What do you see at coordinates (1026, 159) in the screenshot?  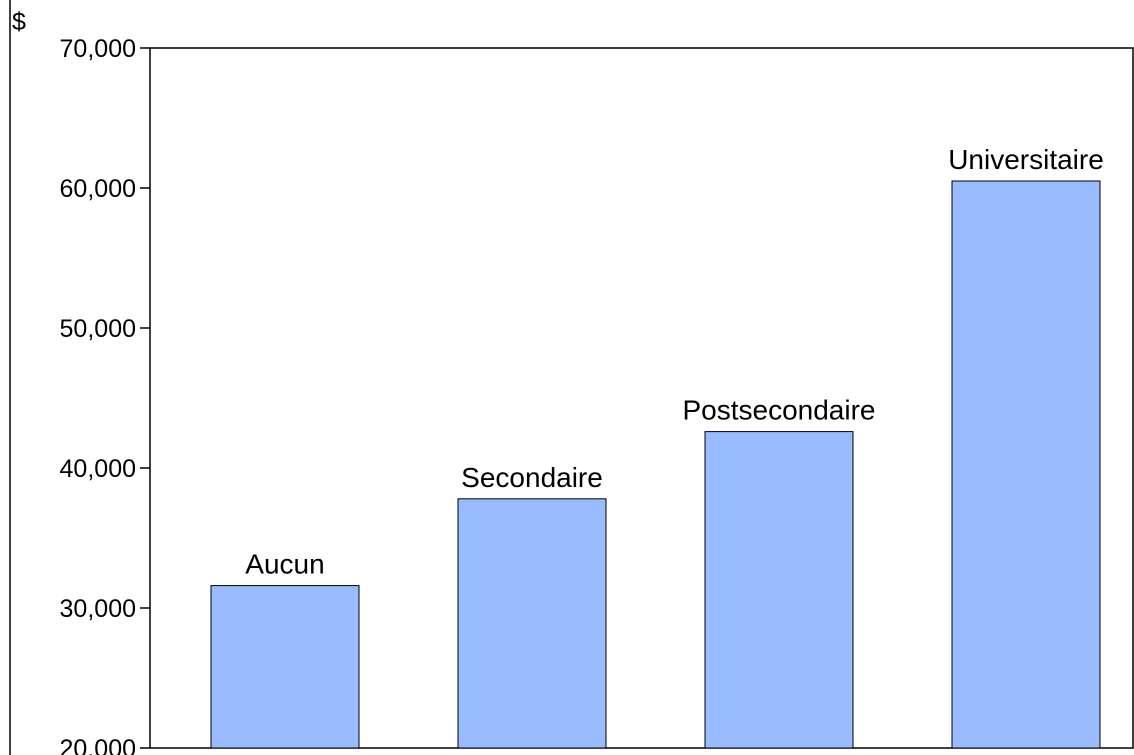 I see `bar-category-label: Universitaire` at bounding box center [1026, 159].